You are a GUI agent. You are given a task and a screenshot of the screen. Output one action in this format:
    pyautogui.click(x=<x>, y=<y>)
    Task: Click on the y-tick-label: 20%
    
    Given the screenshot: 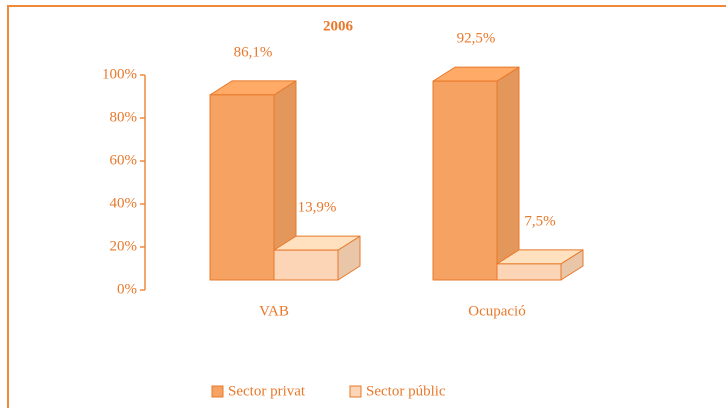 What is the action you would take?
    pyautogui.click(x=124, y=246)
    